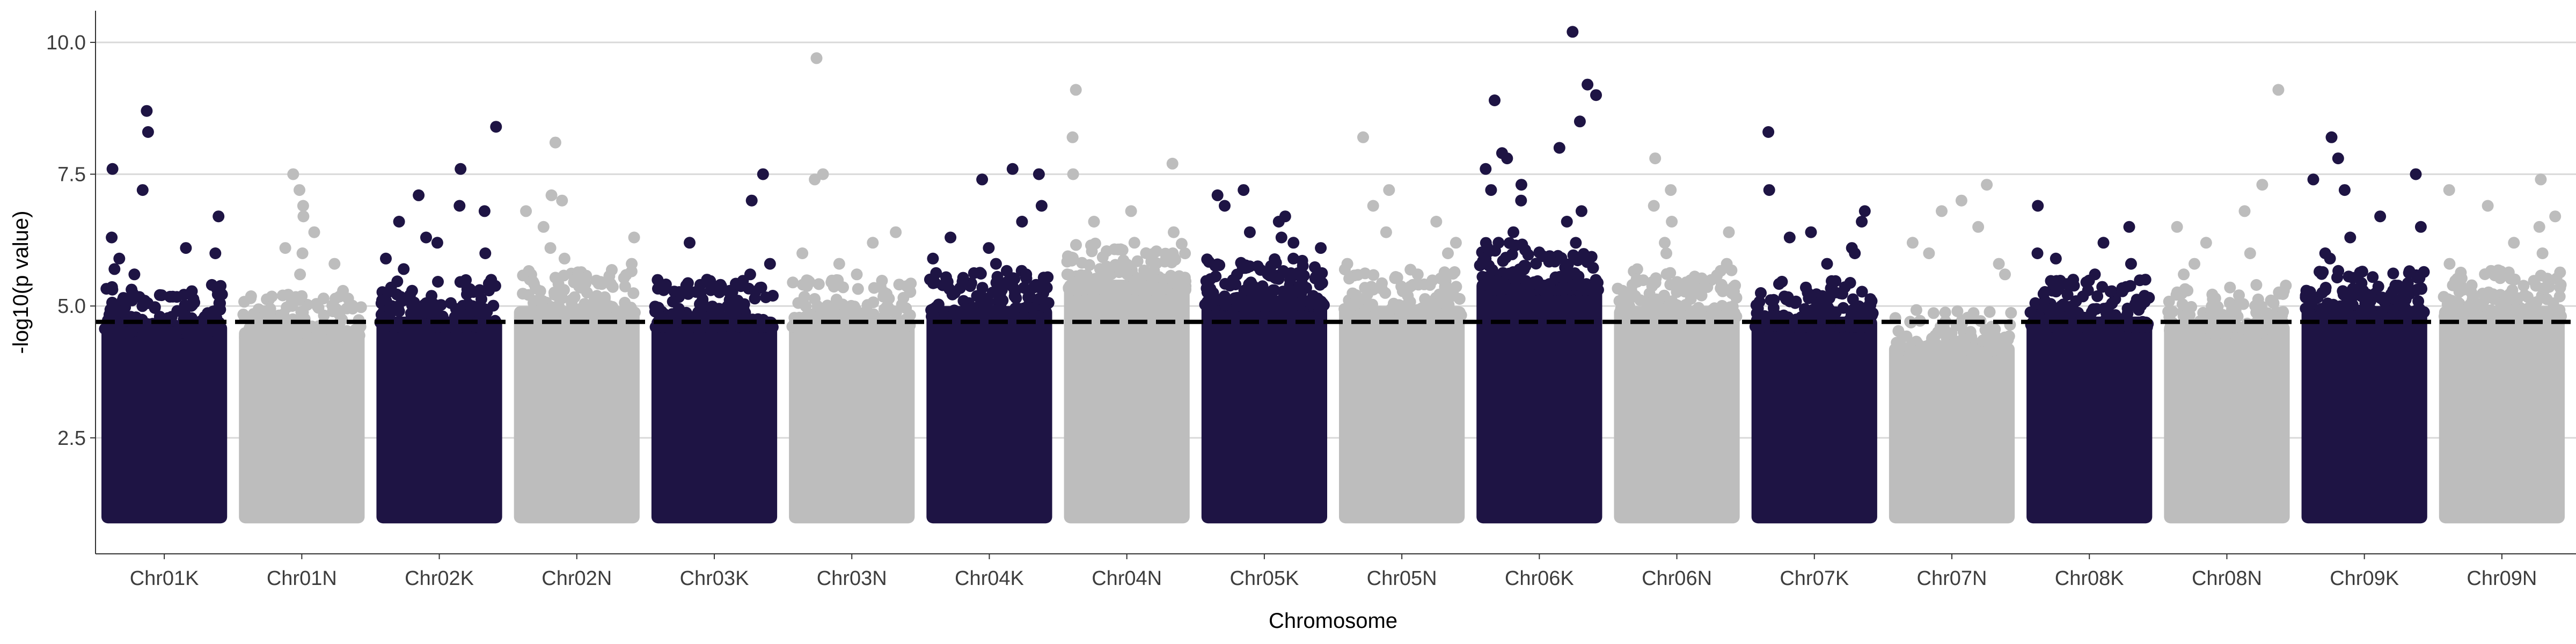 This screenshot has width=2576, height=644. What do you see at coordinates (2364, 415) in the screenshot?
I see `dense-points-Chr09K` at bounding box center [2364, 415].